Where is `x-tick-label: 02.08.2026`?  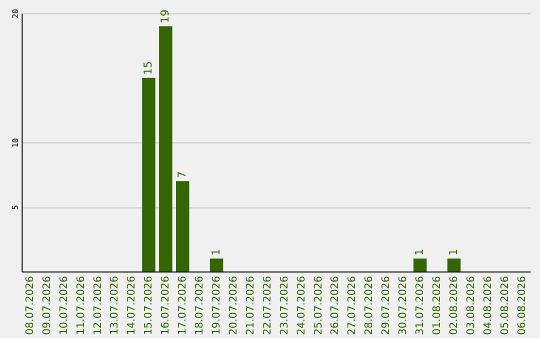 x-tick-label: 02.08.2026 is located at coordinates (454, 306).